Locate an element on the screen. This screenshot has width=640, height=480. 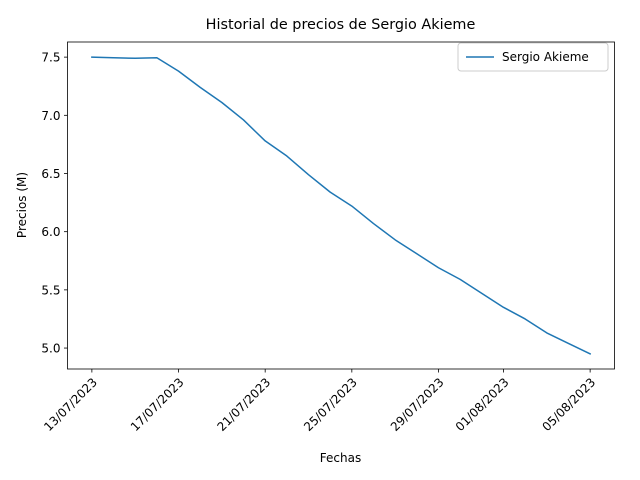
y-axis: 5.0 5.5 6.0 6.5 7.0 7.5 is located at coordinates (54, 203).